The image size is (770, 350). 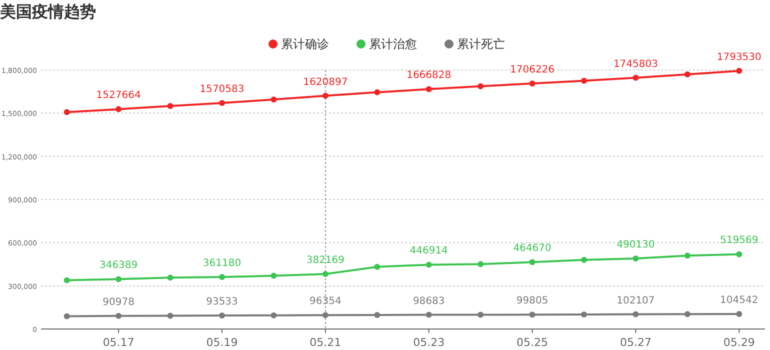 I want to click on x-tick-label: 05.25, so click(x=532, y=342).